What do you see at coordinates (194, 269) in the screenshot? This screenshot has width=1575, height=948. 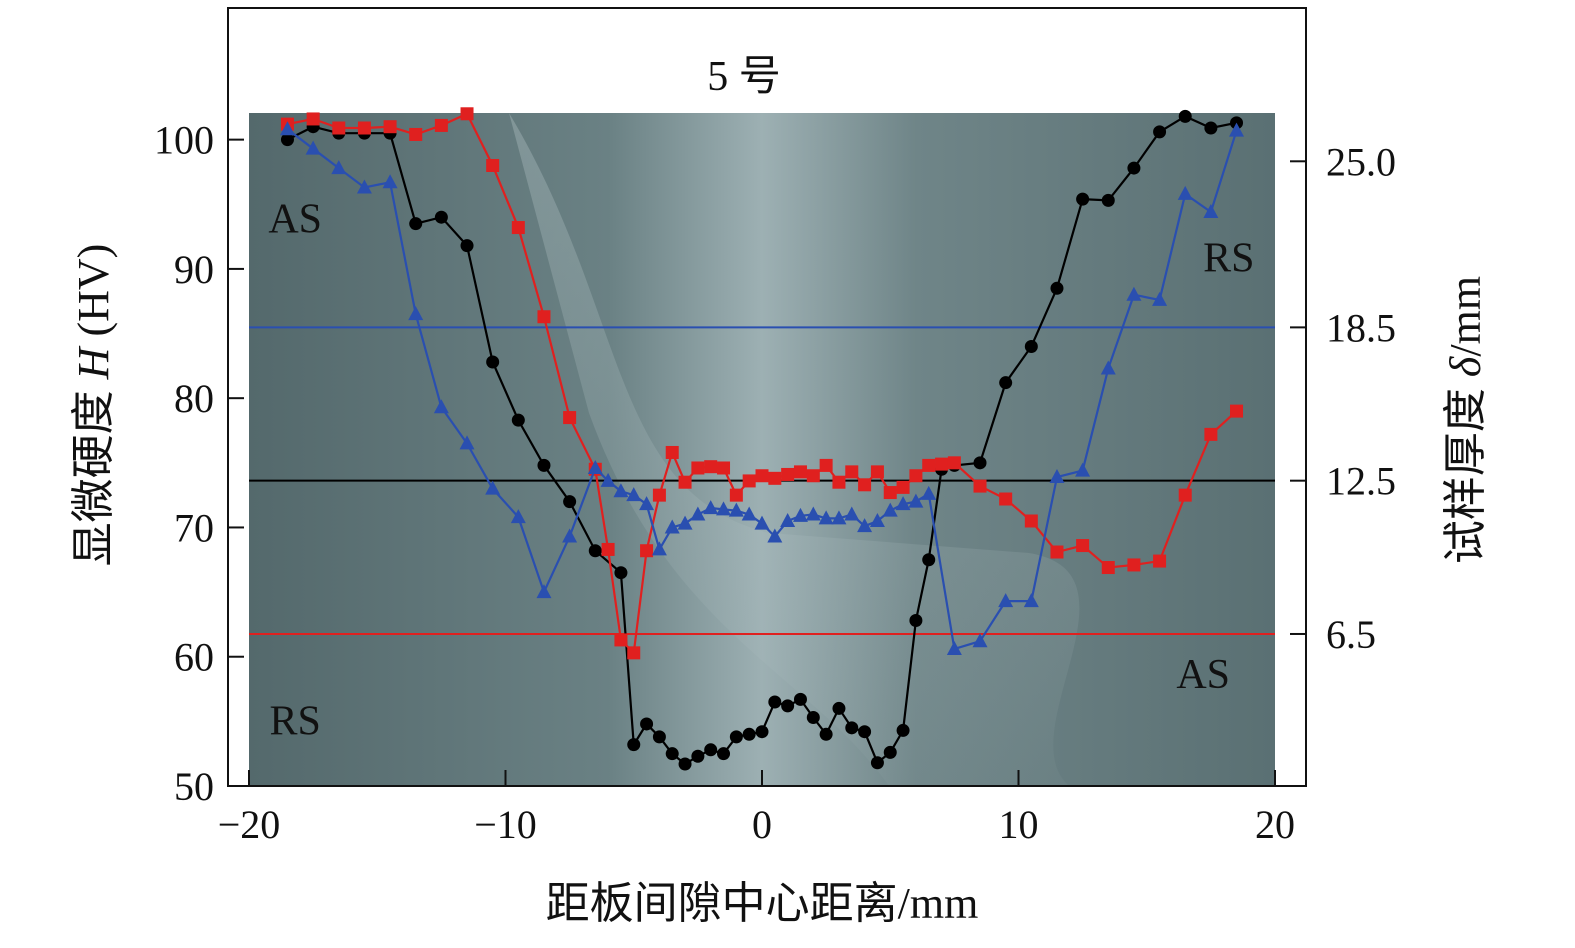 I see `y-tick-label: 90` at bounding box center [194, 269].